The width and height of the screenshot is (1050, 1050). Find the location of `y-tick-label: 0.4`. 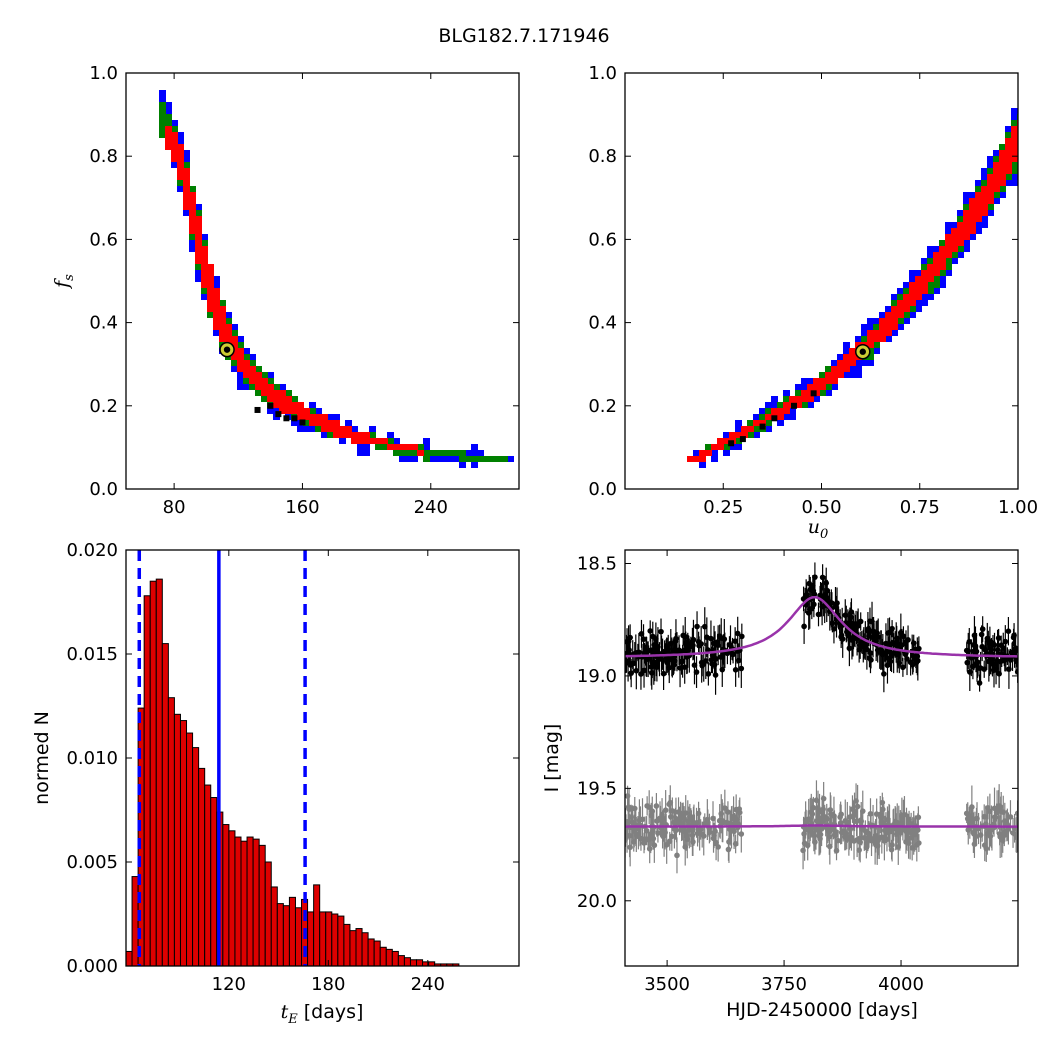

y-tick-label: 0.4 is located at coordinates (103, 323).